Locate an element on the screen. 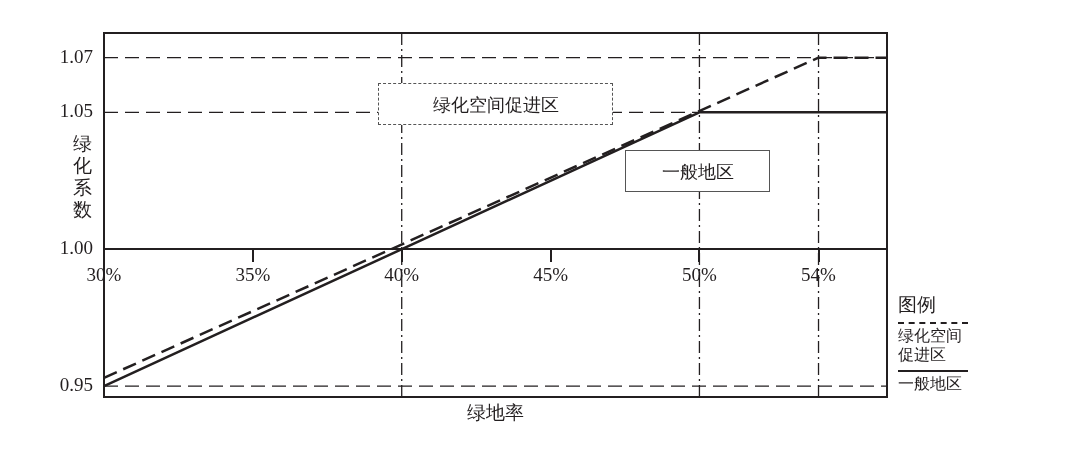  x-tick-label: 54% is located at coordinates (819, 274).